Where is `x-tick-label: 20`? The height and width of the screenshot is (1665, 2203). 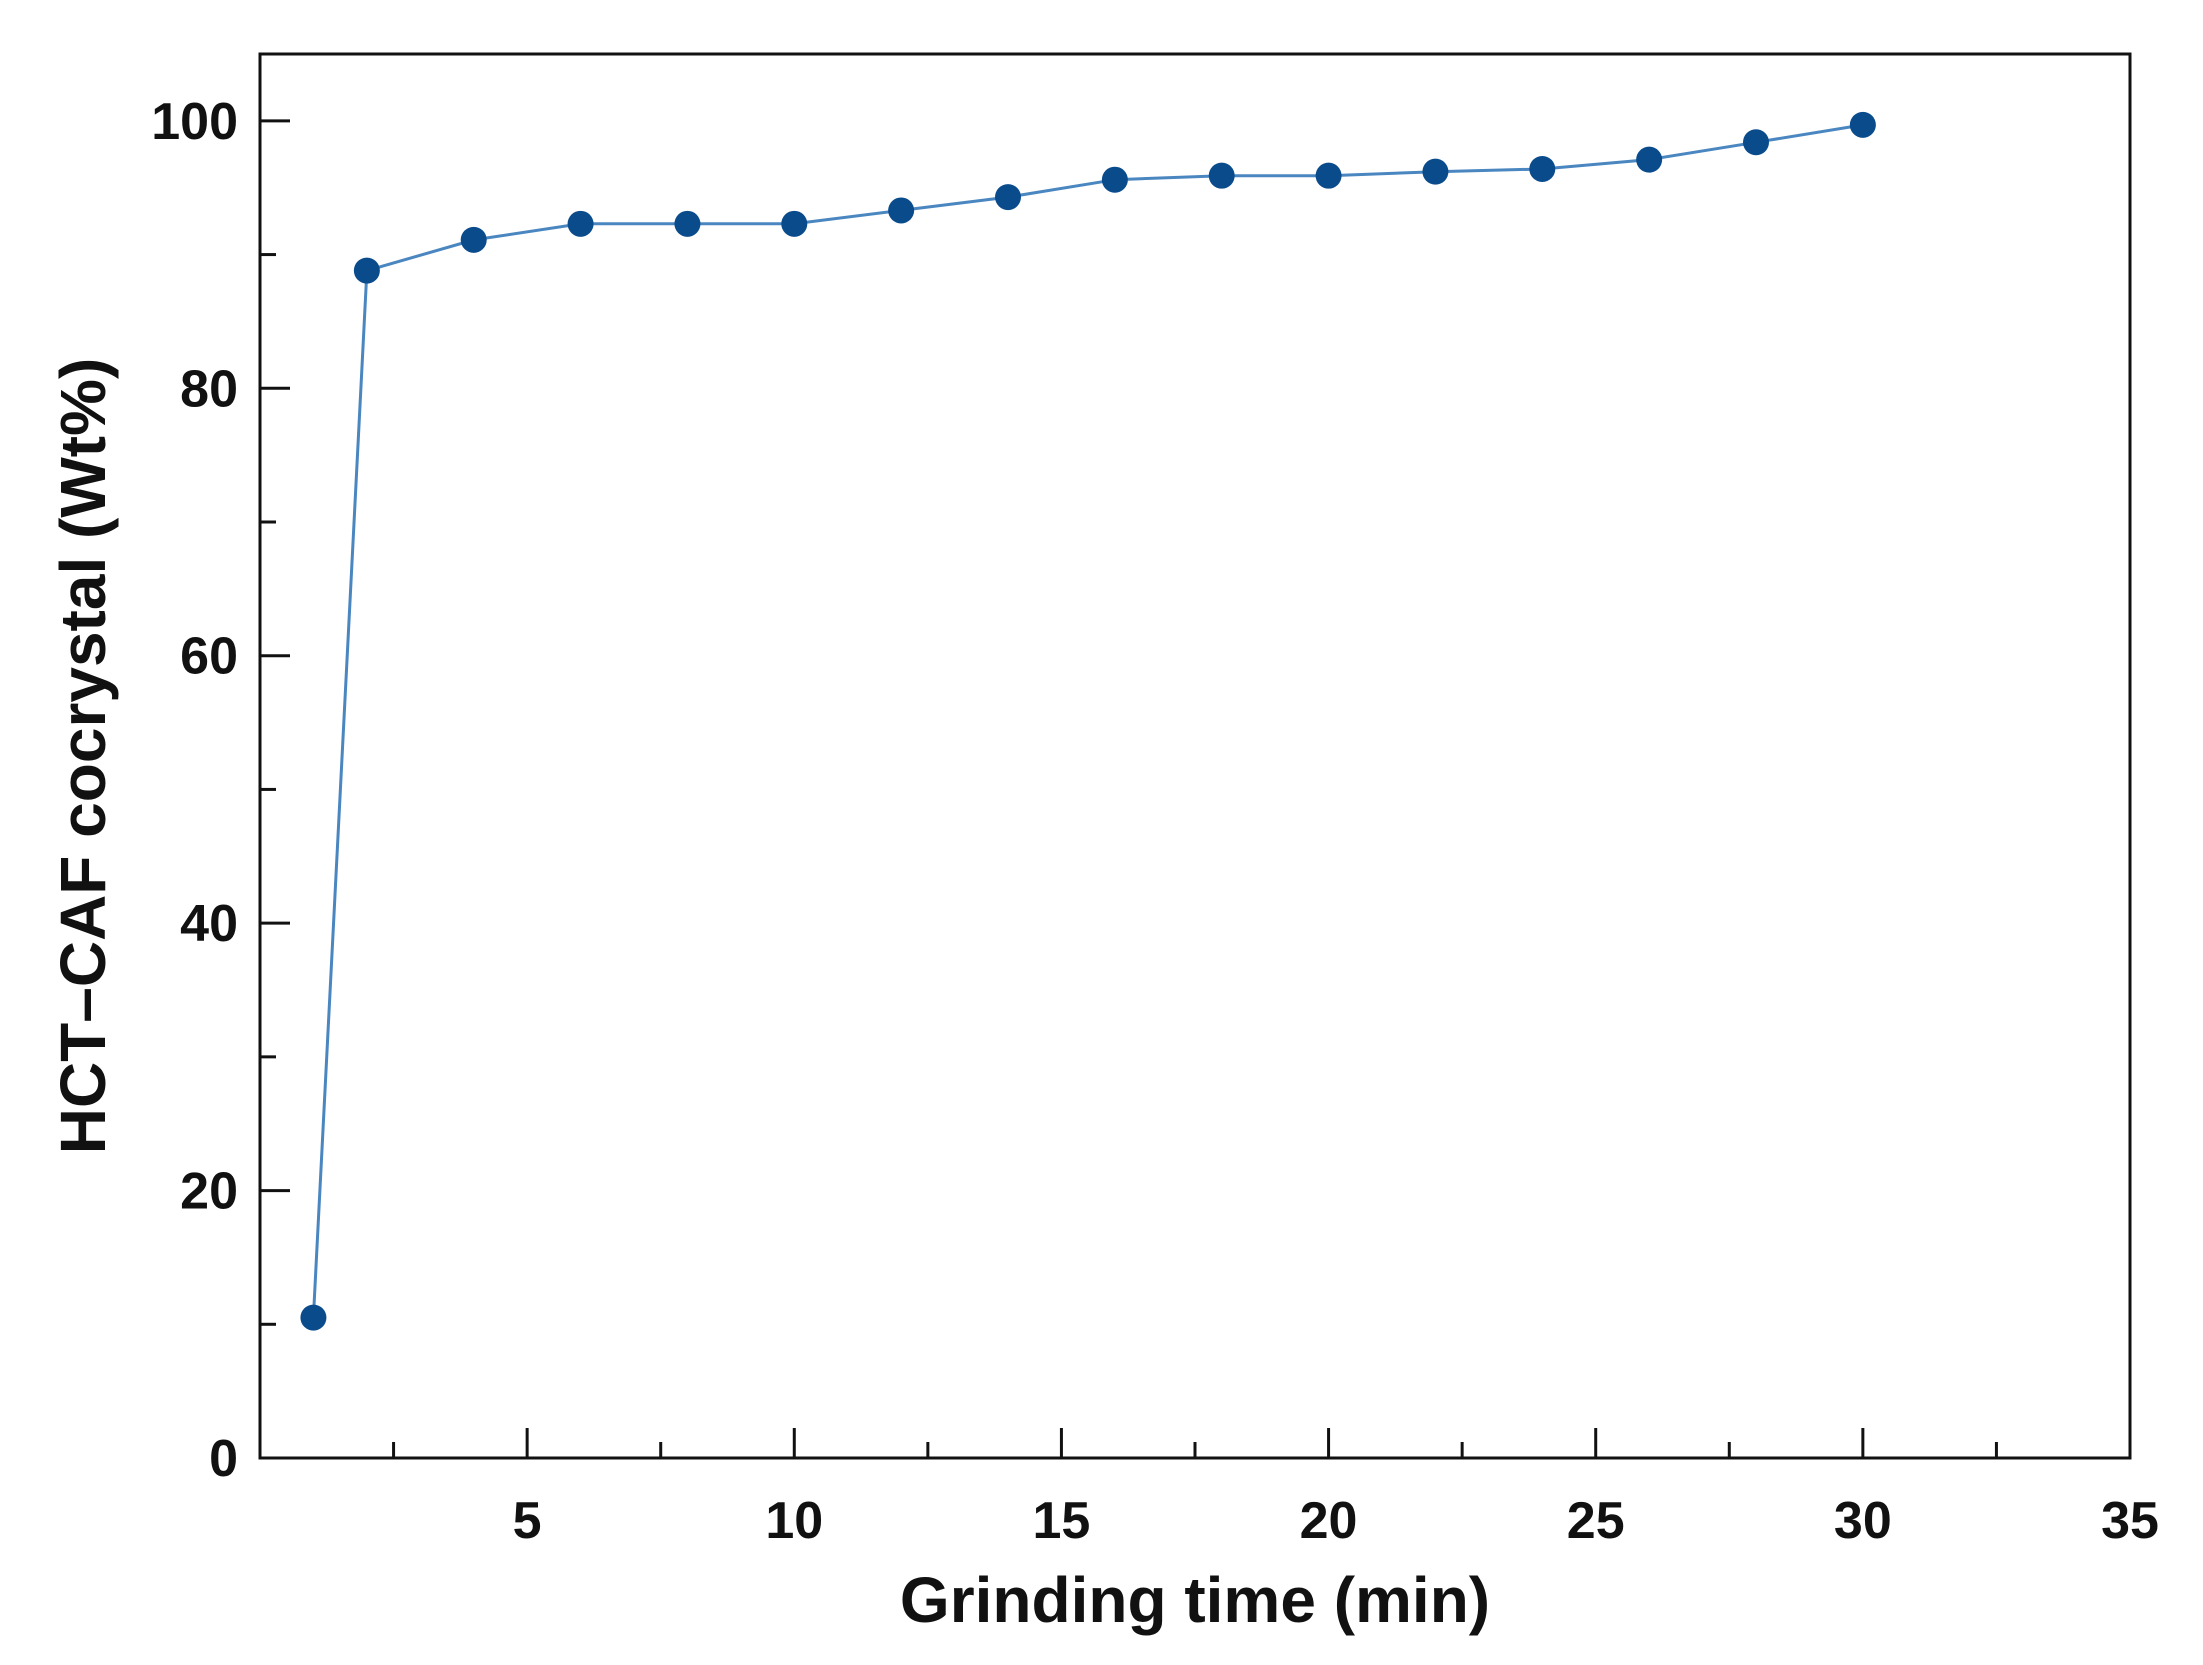
x-tick-label: 20 is located at coordinates (1329, 1521).